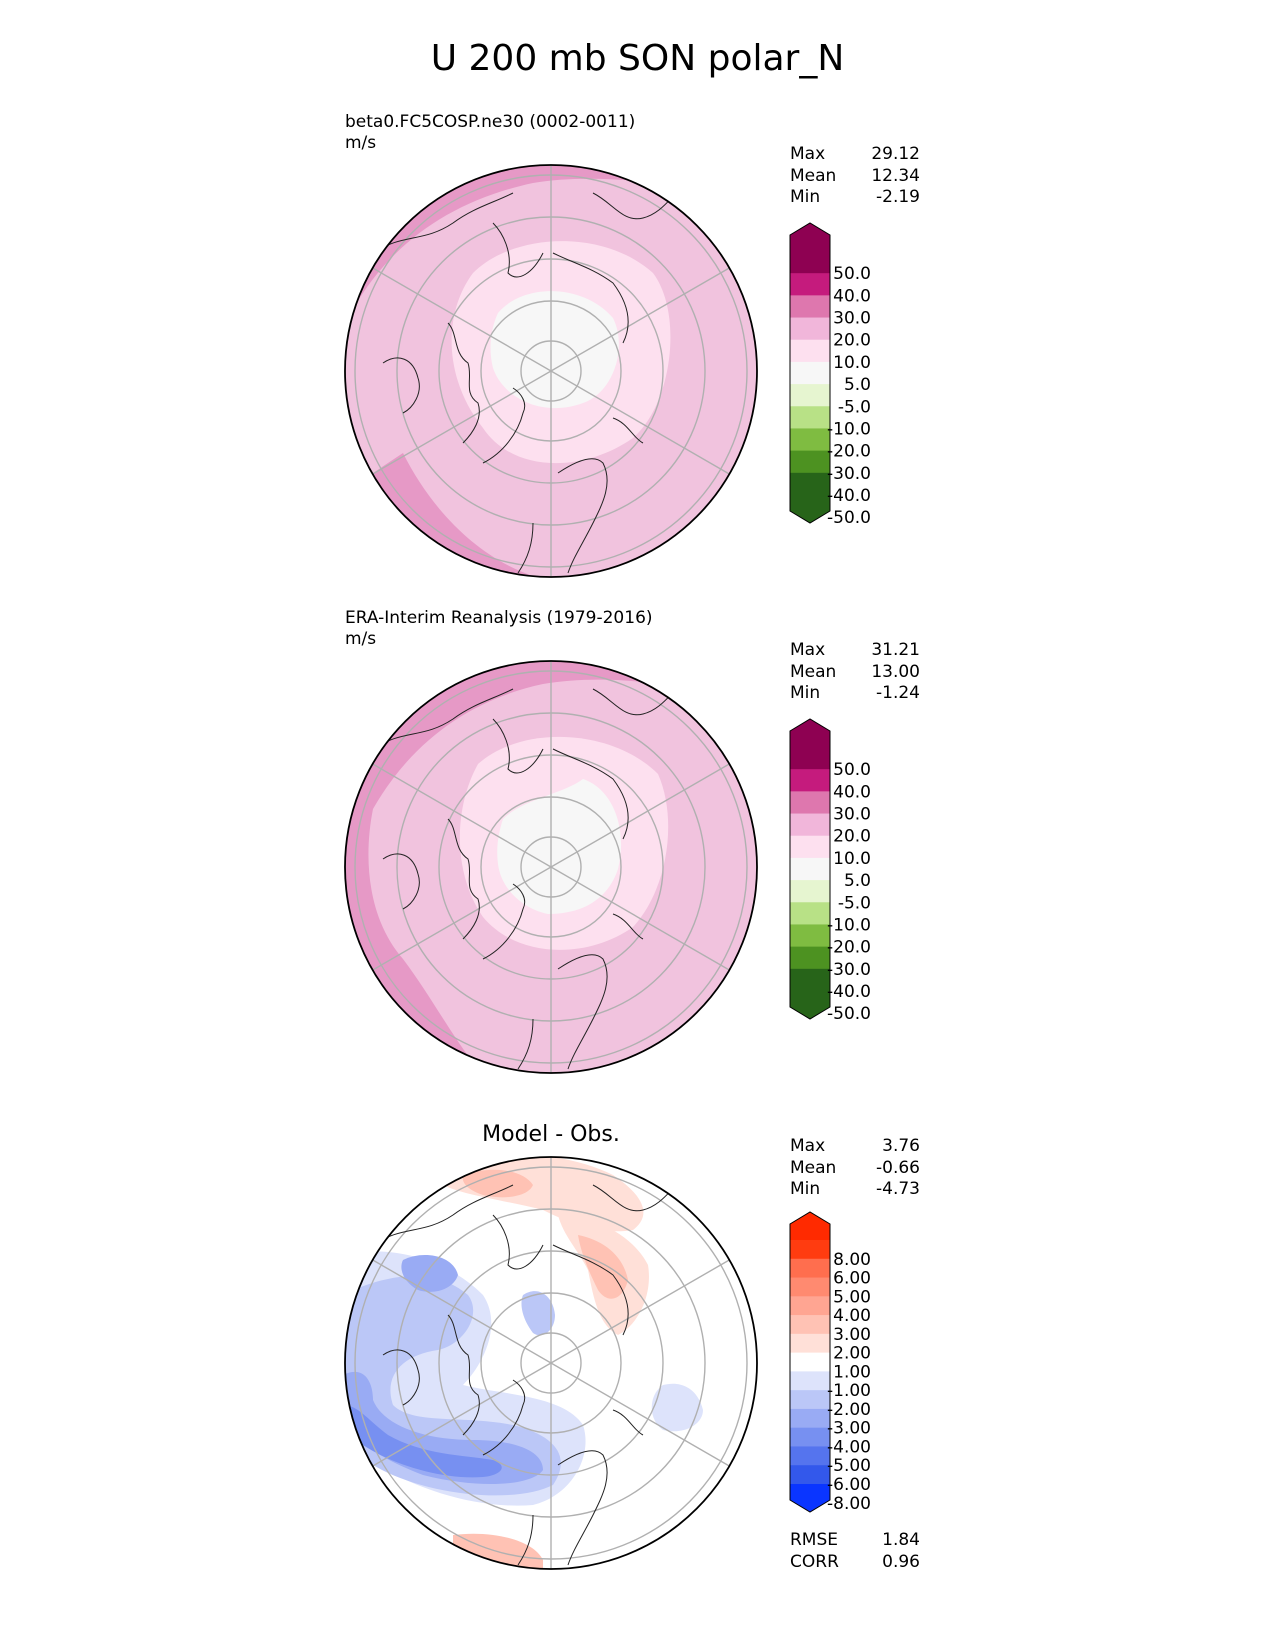  I want to click on panel-test-stats: Max 29.12 Mean 12.34 Min -2.19, so click(855, 175).